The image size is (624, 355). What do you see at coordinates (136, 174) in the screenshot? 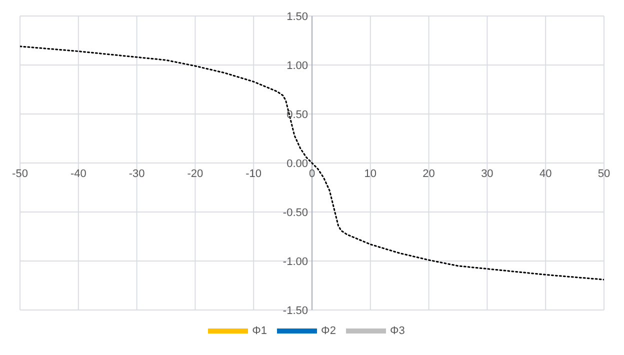
I see `x-tick-label: -30` at bounding box center [136, 174].